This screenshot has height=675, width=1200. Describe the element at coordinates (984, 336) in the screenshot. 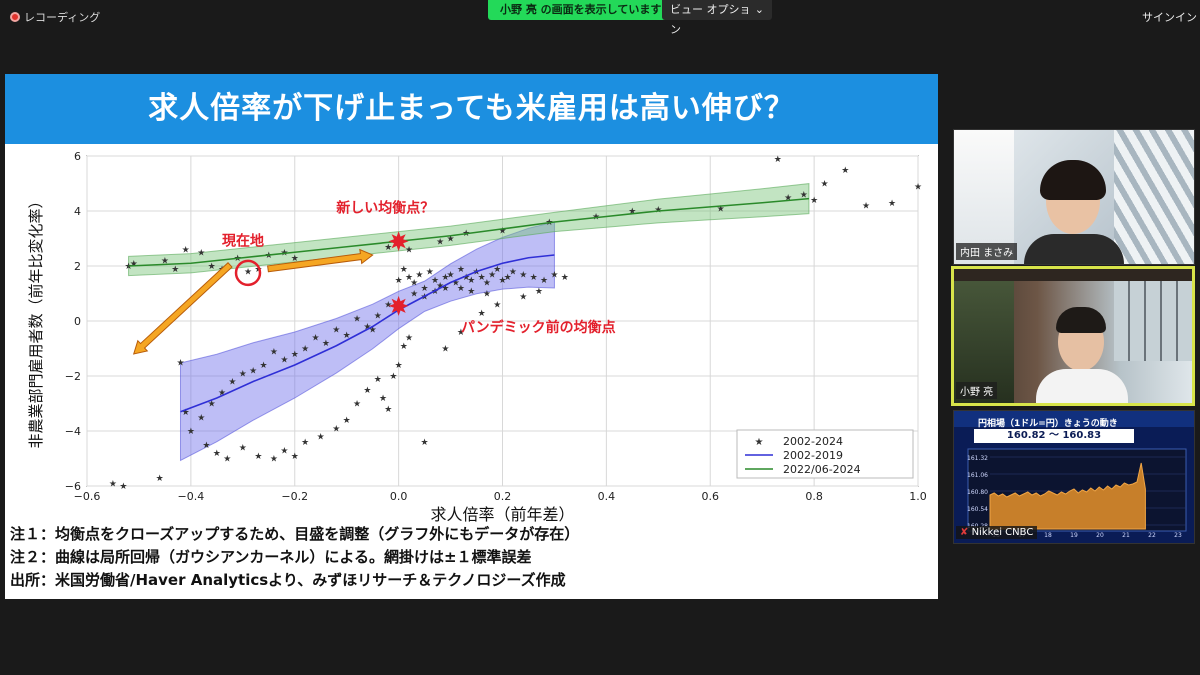

I see `background-plant` at that location.